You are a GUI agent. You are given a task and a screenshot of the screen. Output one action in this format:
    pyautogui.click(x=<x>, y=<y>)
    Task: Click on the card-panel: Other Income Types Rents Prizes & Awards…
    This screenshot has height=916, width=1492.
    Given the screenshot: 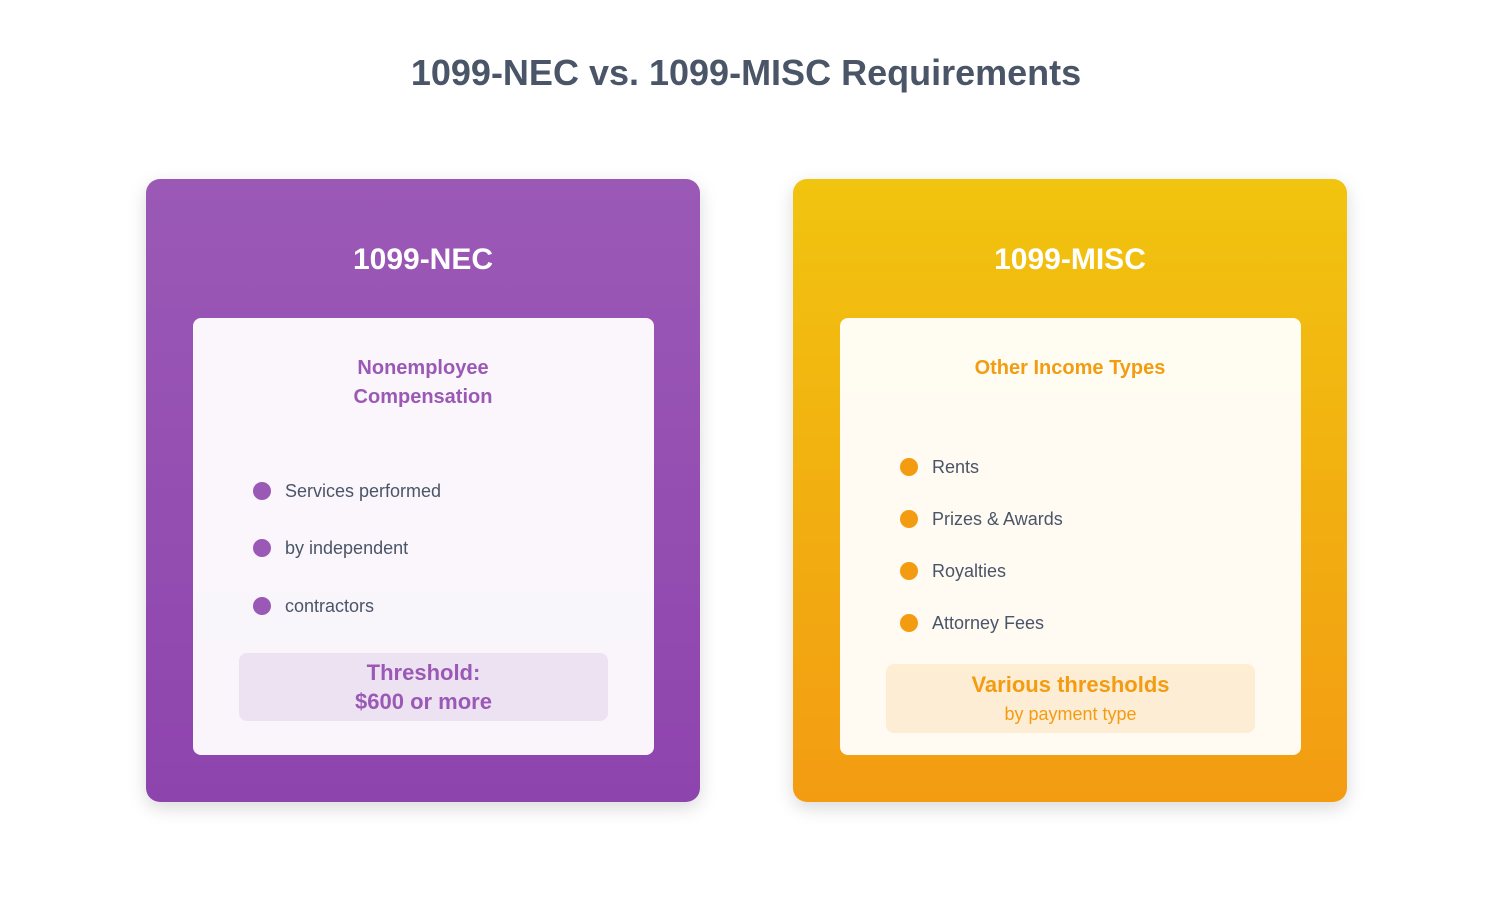 What is the action you would take?
    pyautogui.click(x=1070, y=536)
    